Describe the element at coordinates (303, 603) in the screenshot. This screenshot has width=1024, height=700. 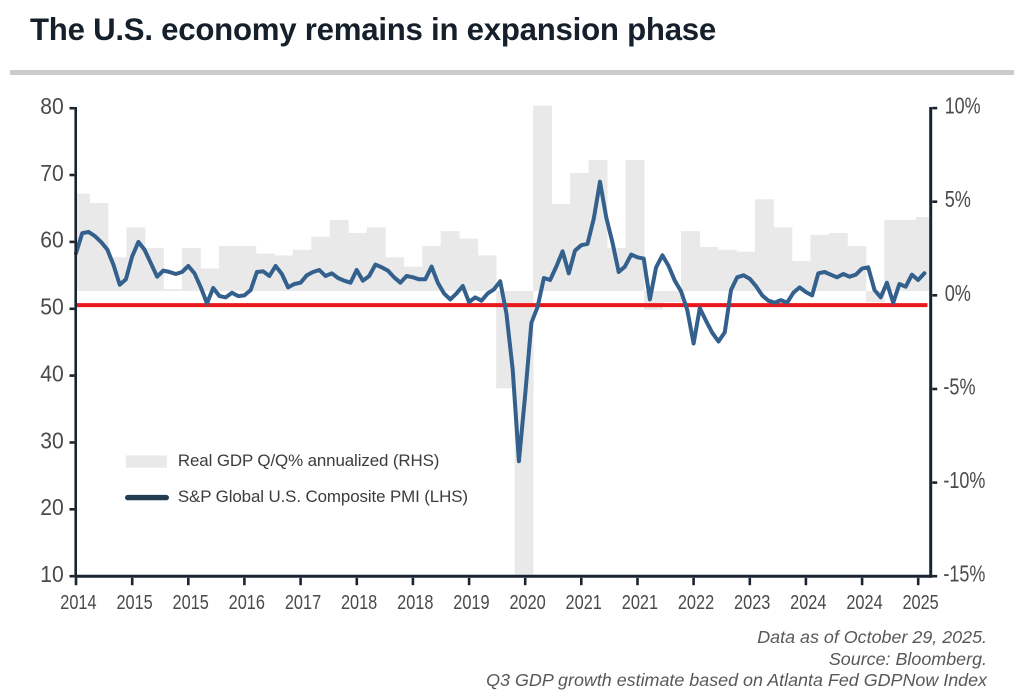
I see `svg-text: 2017` at that location.